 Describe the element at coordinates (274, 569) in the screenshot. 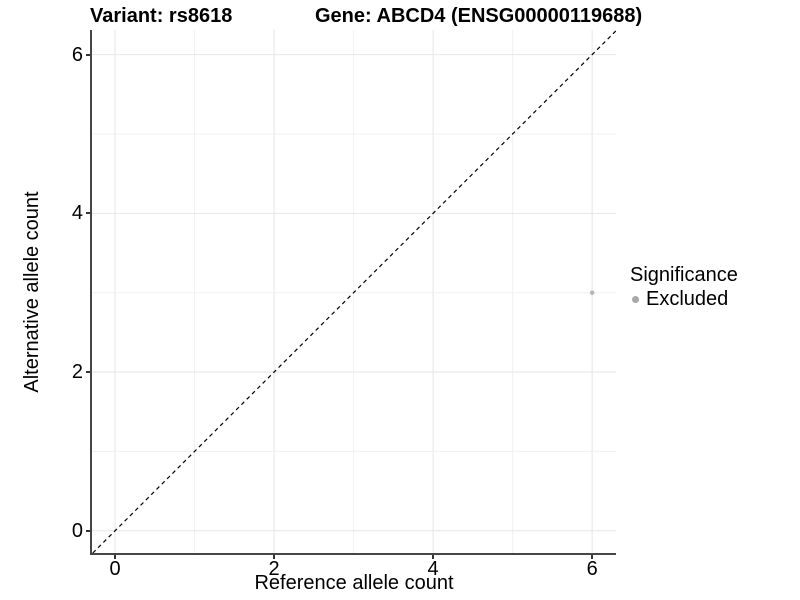

I see `x-tick-label: 2` at that location.